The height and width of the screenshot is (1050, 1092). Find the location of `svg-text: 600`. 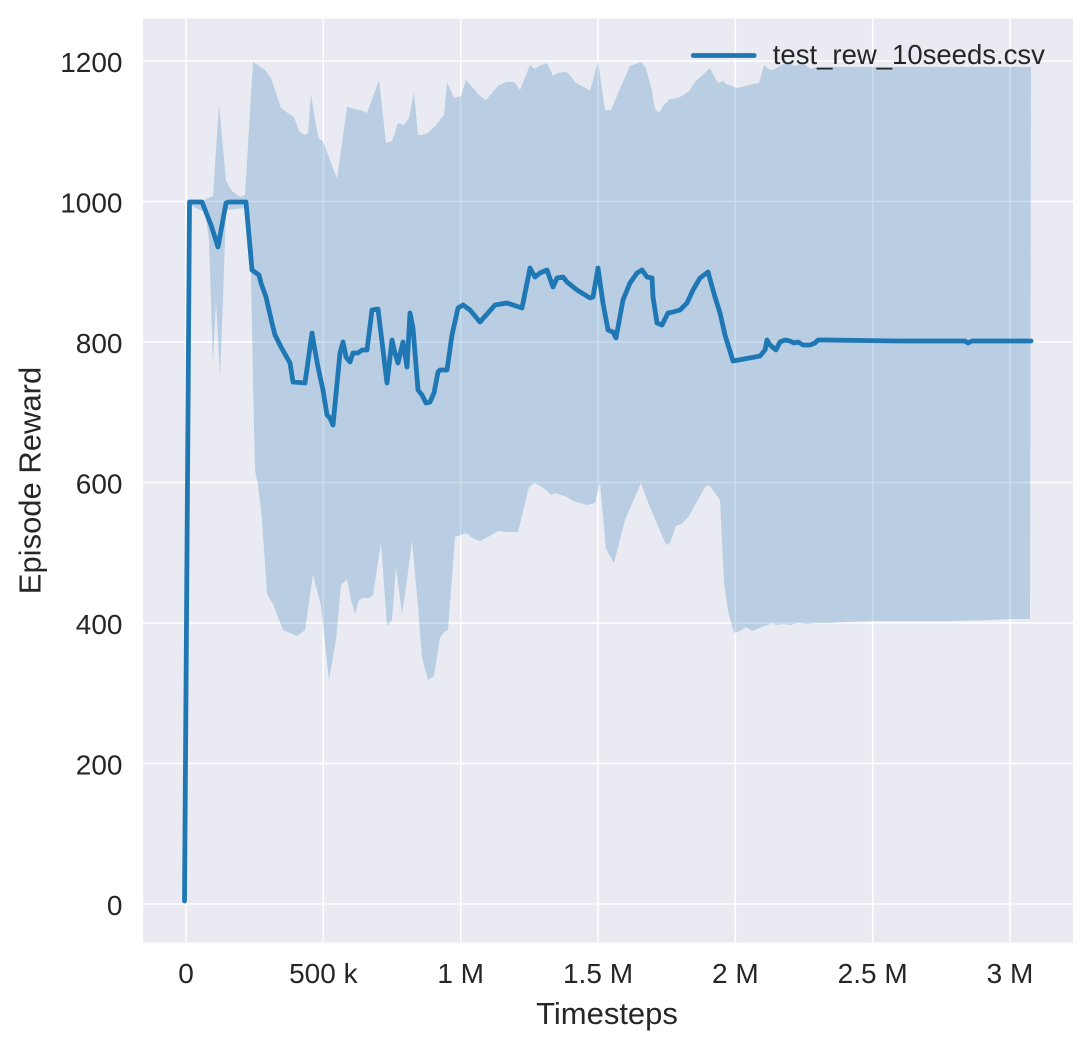

svg-text: 600 is located at coordinates (99, 484).